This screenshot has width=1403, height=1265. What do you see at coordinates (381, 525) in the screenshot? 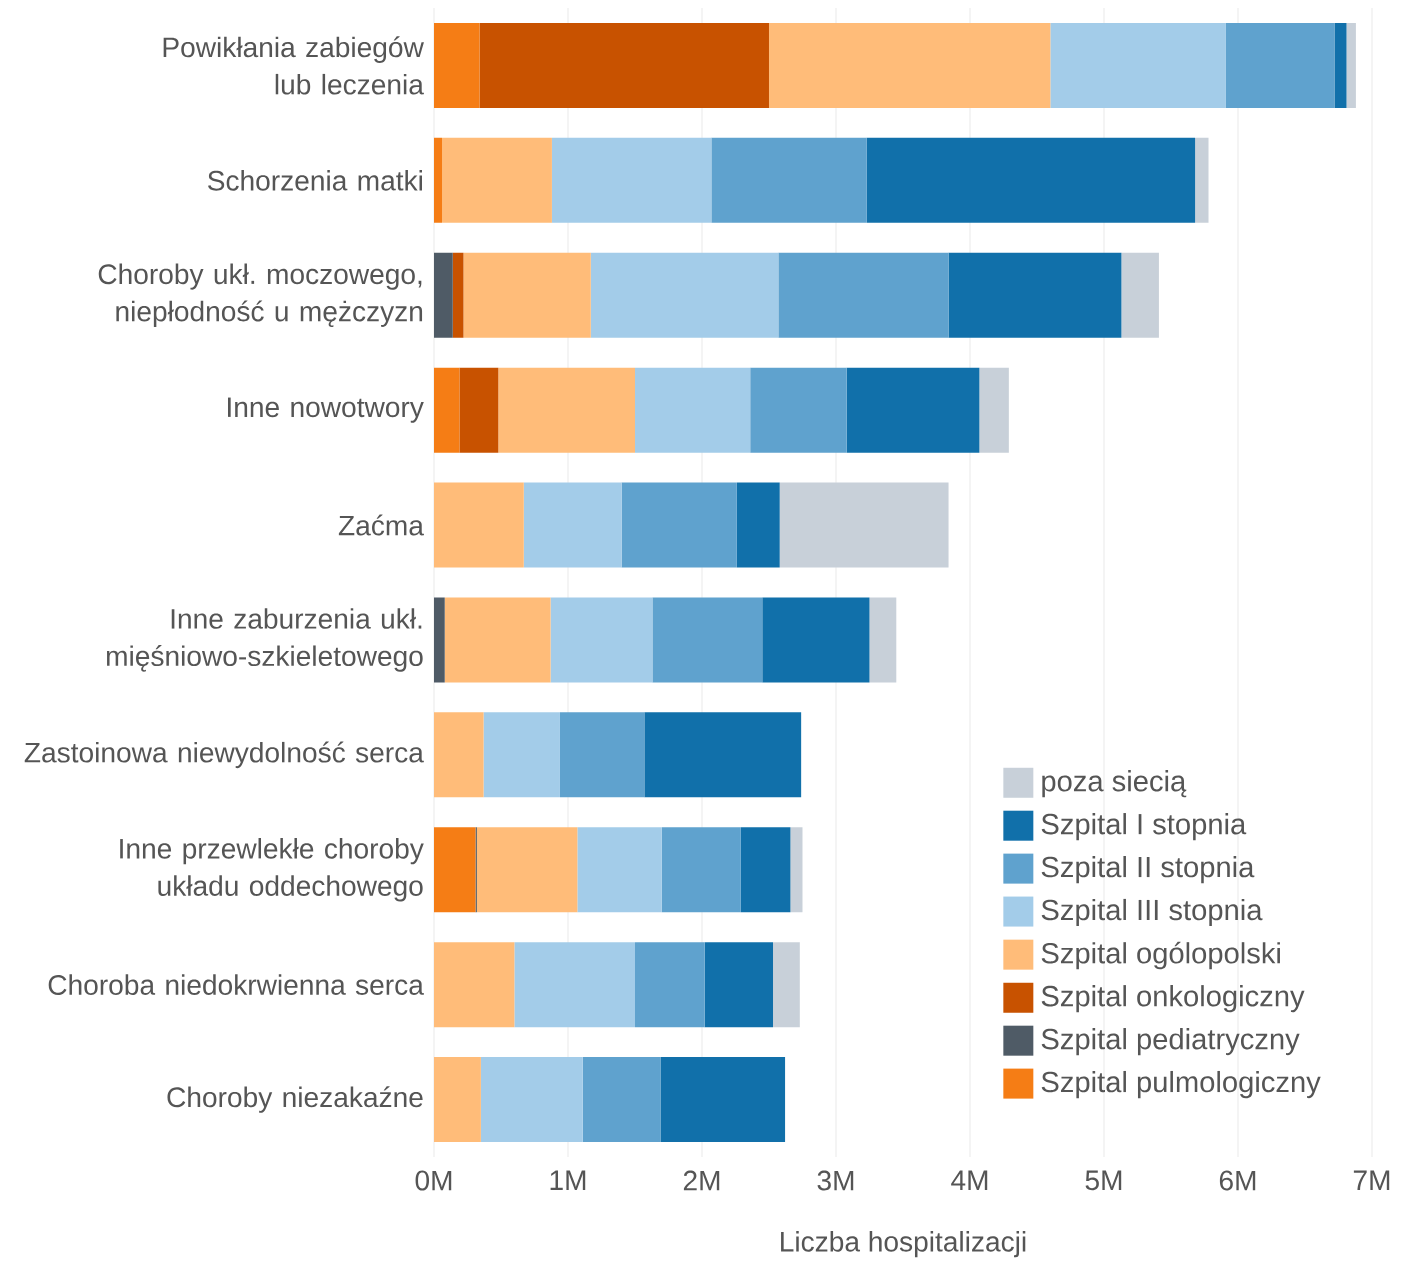
I see `y-tick-label: Zaćma` at bounding box center [381, 525].